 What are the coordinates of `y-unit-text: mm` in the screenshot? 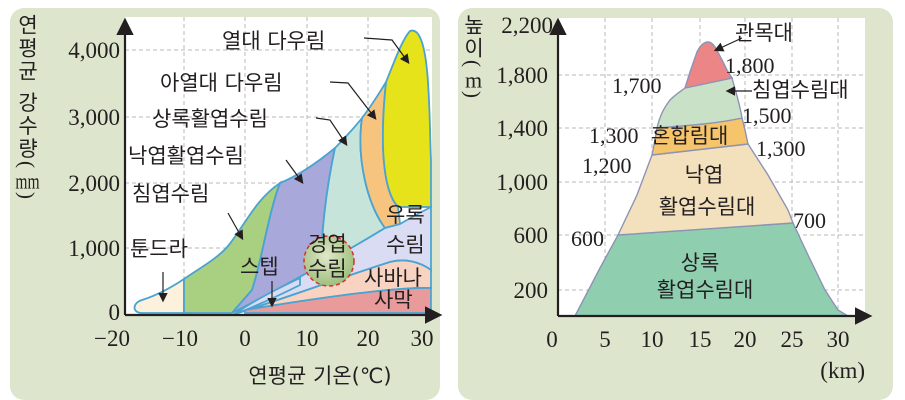 It's located at (27, 180).